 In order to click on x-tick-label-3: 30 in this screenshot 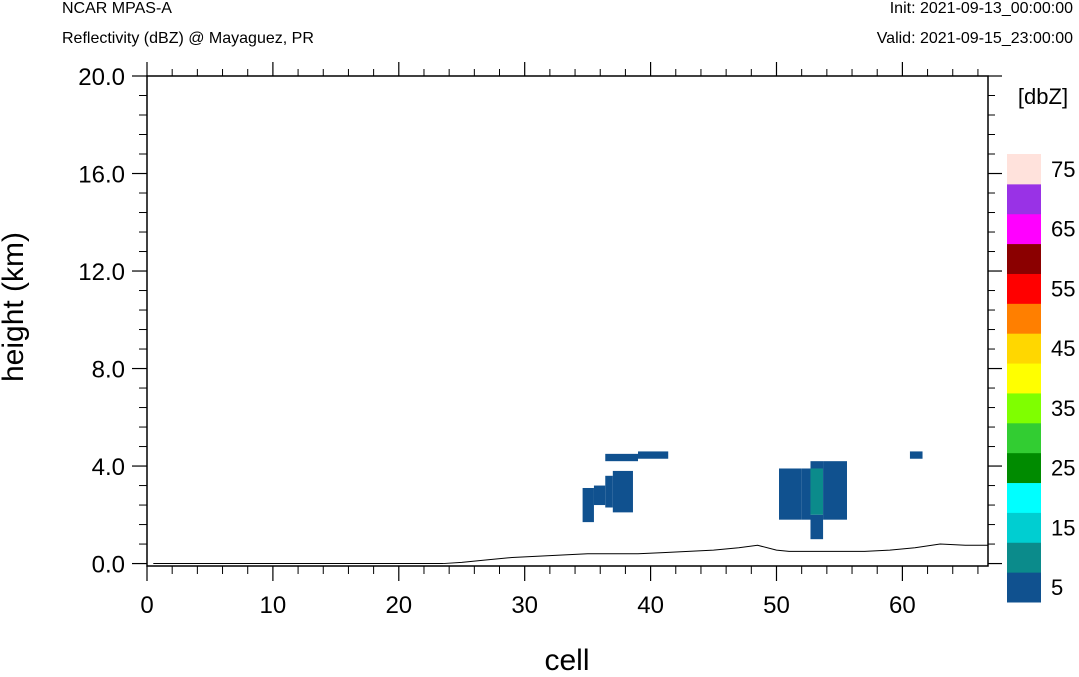, I will do `click(524, 605)`.